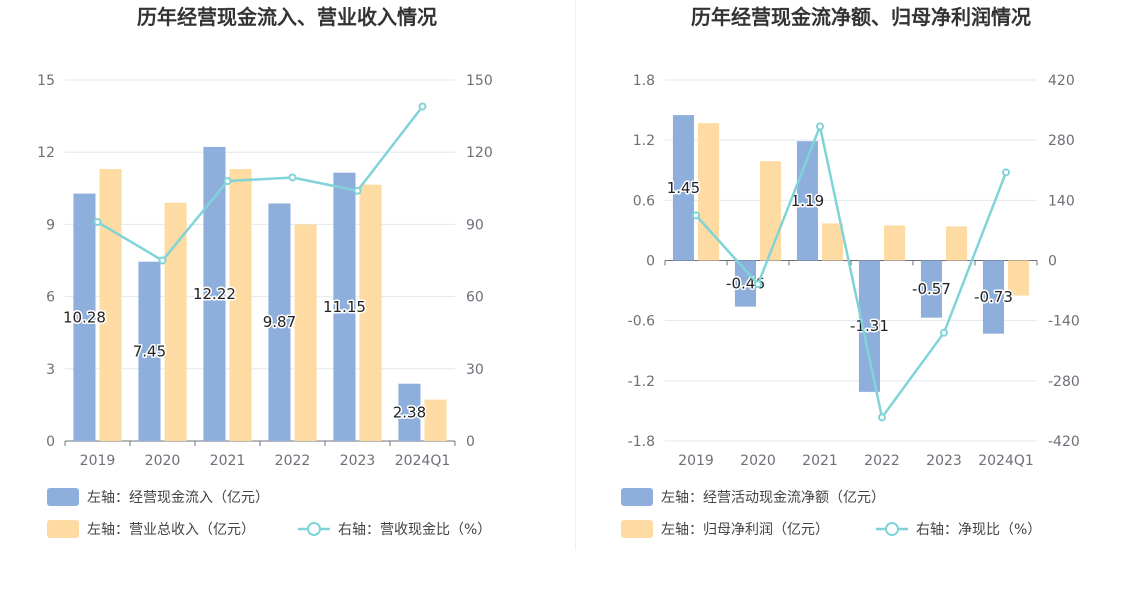 This screenshot has width=1148, height=589. Describe the element at coordinates (1064, 322) in the screenshot. I see `y-right-tick-label: -140` at that location.